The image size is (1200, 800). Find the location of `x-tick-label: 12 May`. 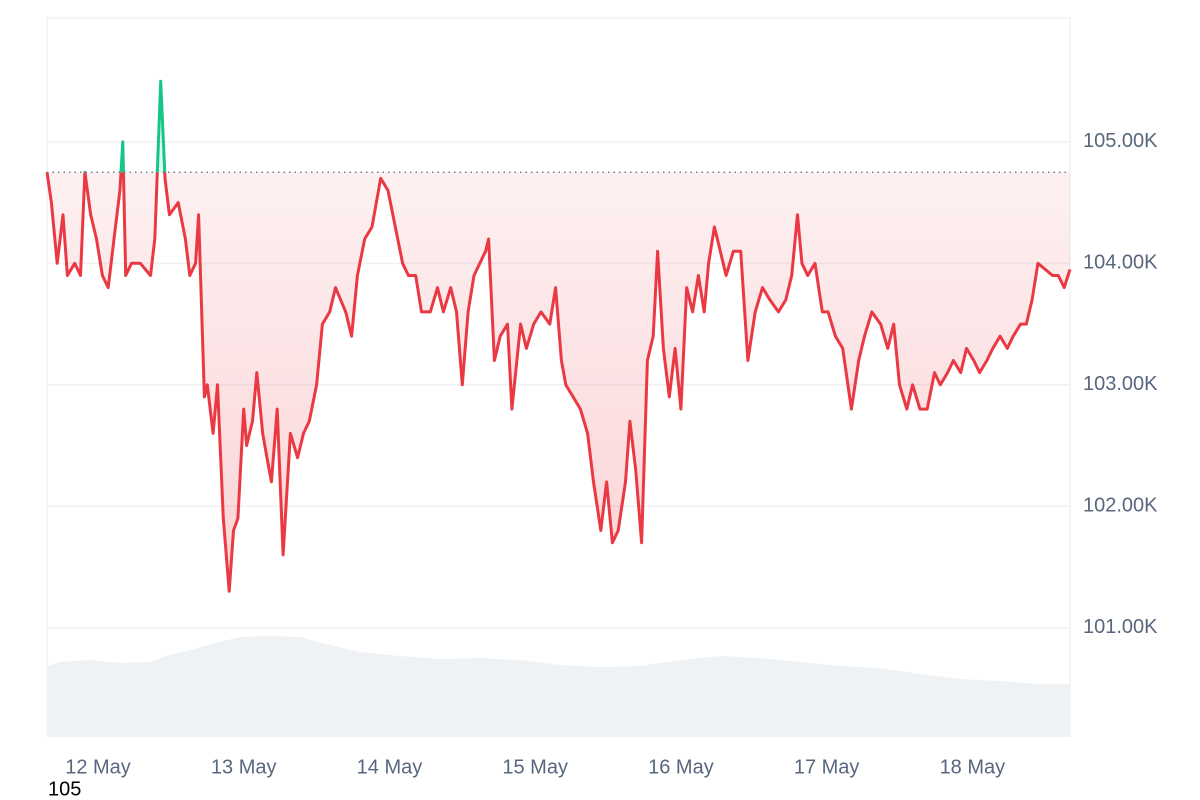

x-tick-label: 12 May is located at coordinates (98, 767).